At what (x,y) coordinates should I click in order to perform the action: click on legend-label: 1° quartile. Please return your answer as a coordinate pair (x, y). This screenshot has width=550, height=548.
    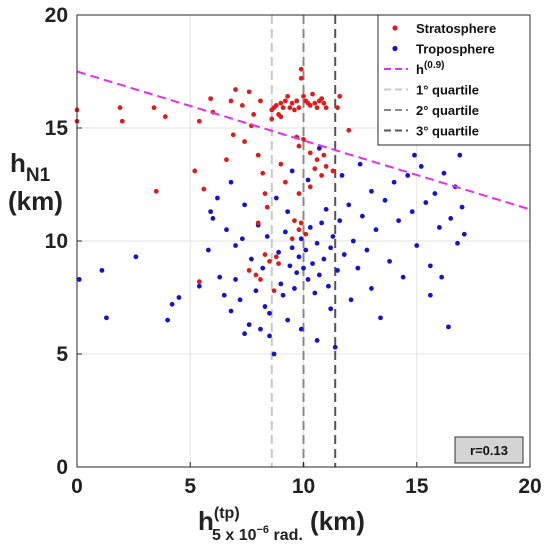
    Looking at the image, I should click on (447, 90).